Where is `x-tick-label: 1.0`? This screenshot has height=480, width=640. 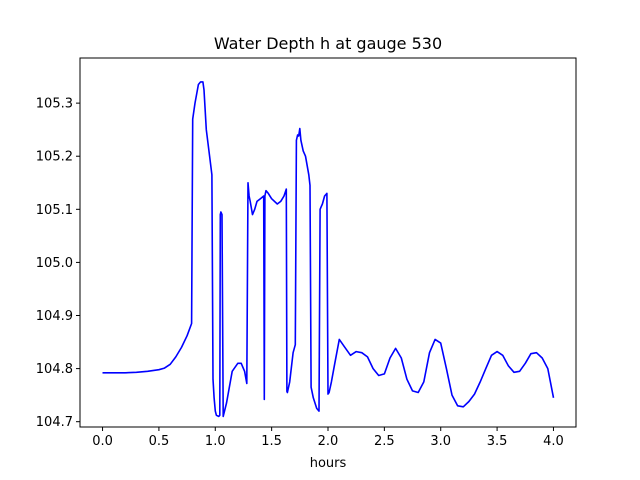 x-tick-label: 1.0 is located at coordinates (215, 441).